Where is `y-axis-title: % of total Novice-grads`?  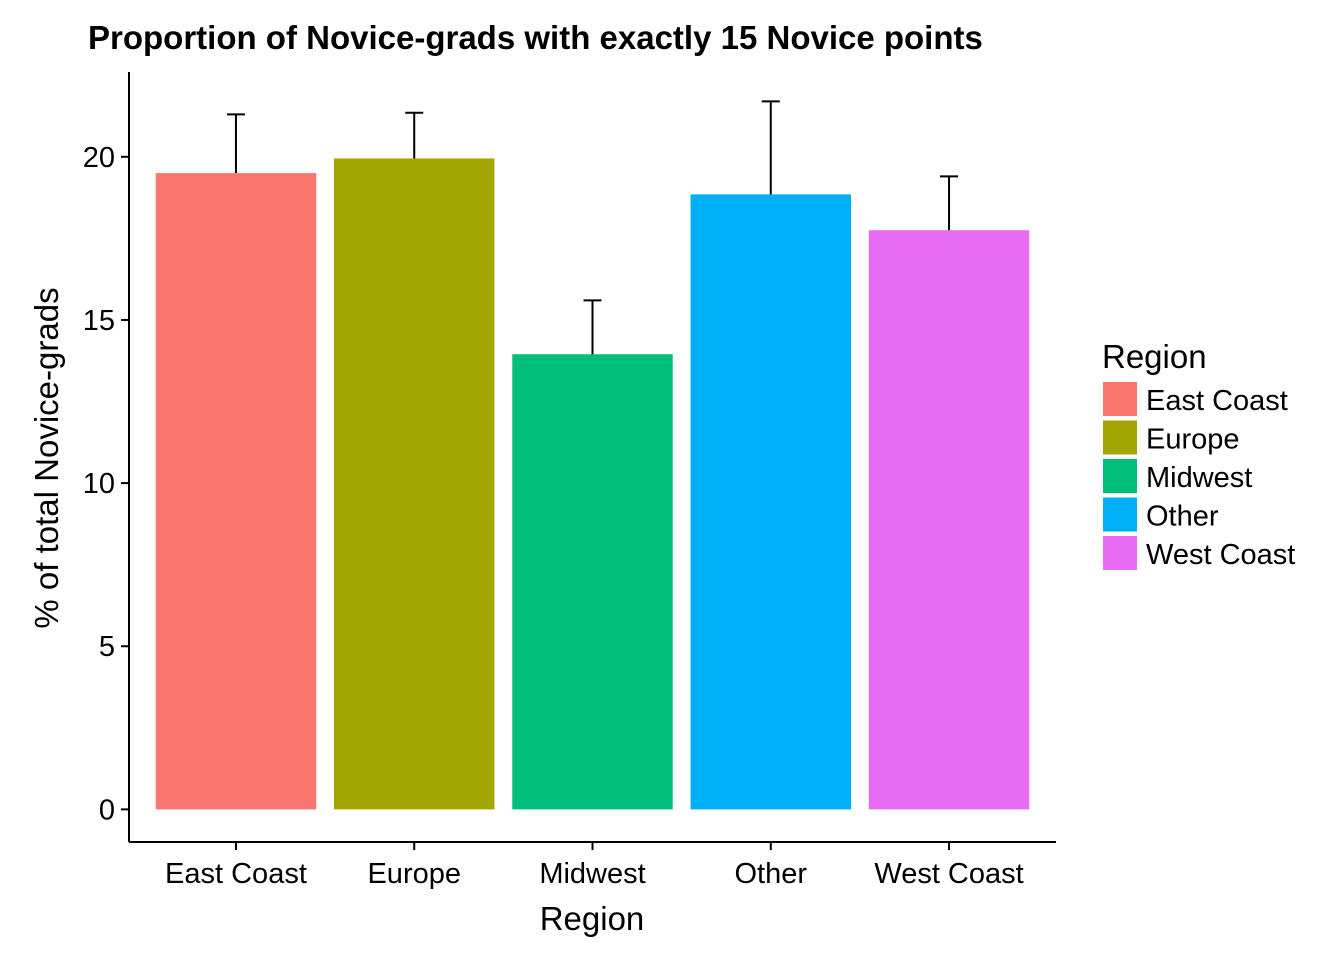
y-axis-title: % of total Novice-grads is located at coordinates (46, 457).